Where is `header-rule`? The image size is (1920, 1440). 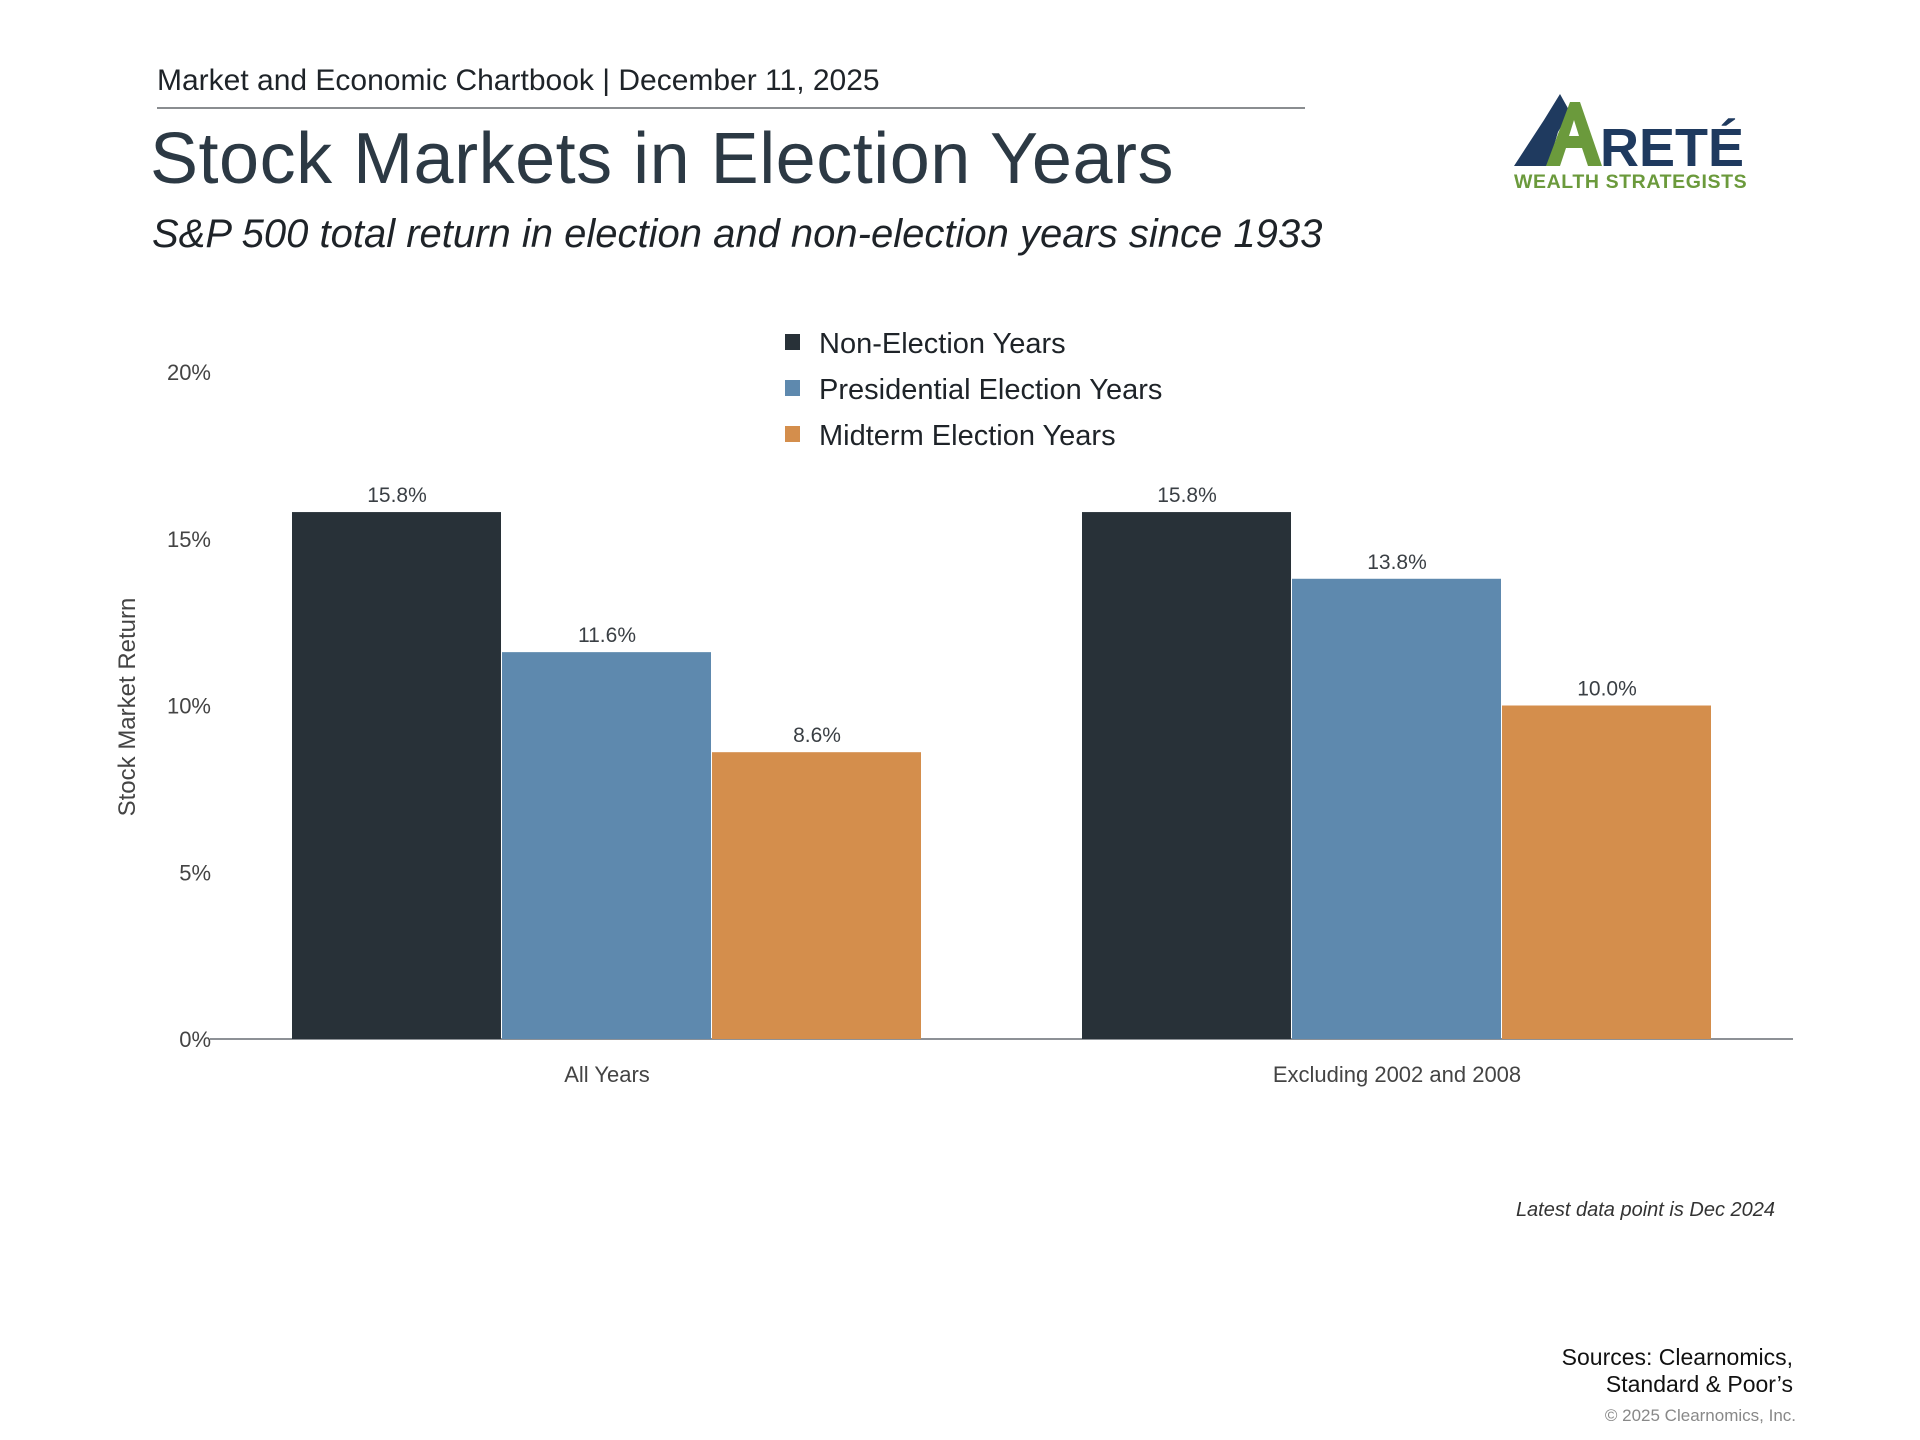
header-rule is located at coordinates (731, 108).